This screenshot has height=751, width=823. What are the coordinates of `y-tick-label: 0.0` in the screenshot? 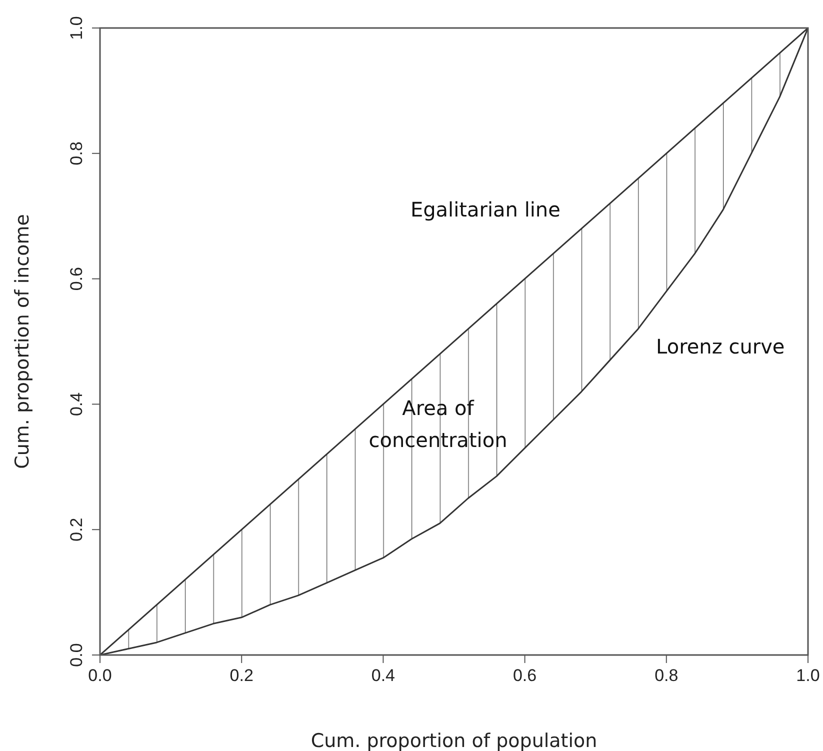 It's located at (76, 655).